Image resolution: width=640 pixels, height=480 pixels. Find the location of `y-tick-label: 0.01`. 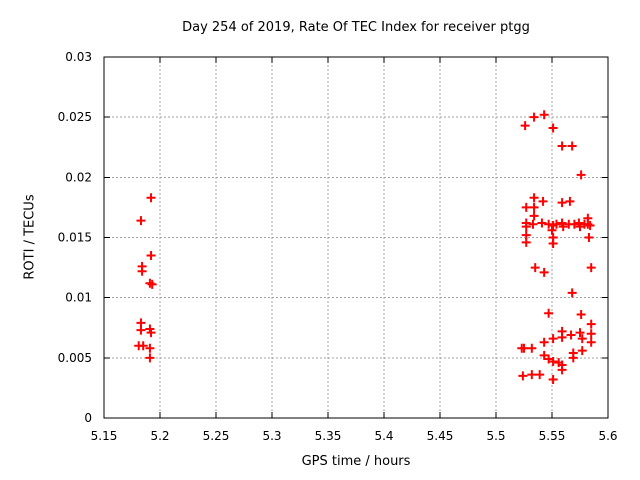

y-tick-label: 0.01 is located at coordinates (78, 298).